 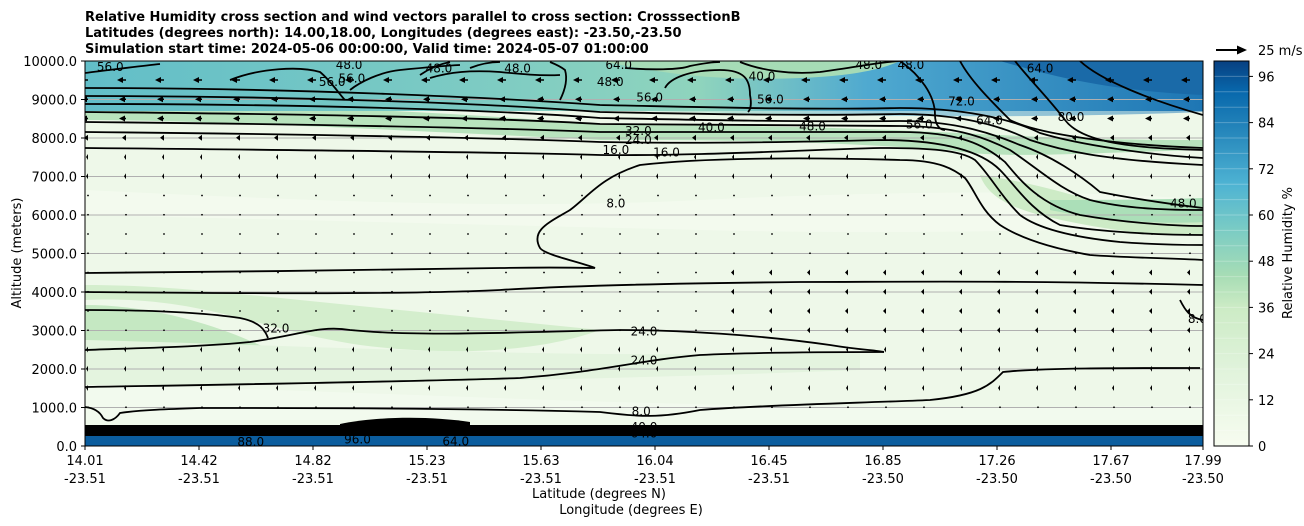 I want to click on colorbar-tick-label: 84, so click(x=1266, y=124).